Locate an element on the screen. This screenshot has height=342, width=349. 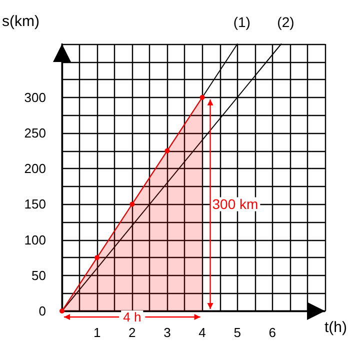
x-axis-title: t(h) is located at coordinates (336, 327).